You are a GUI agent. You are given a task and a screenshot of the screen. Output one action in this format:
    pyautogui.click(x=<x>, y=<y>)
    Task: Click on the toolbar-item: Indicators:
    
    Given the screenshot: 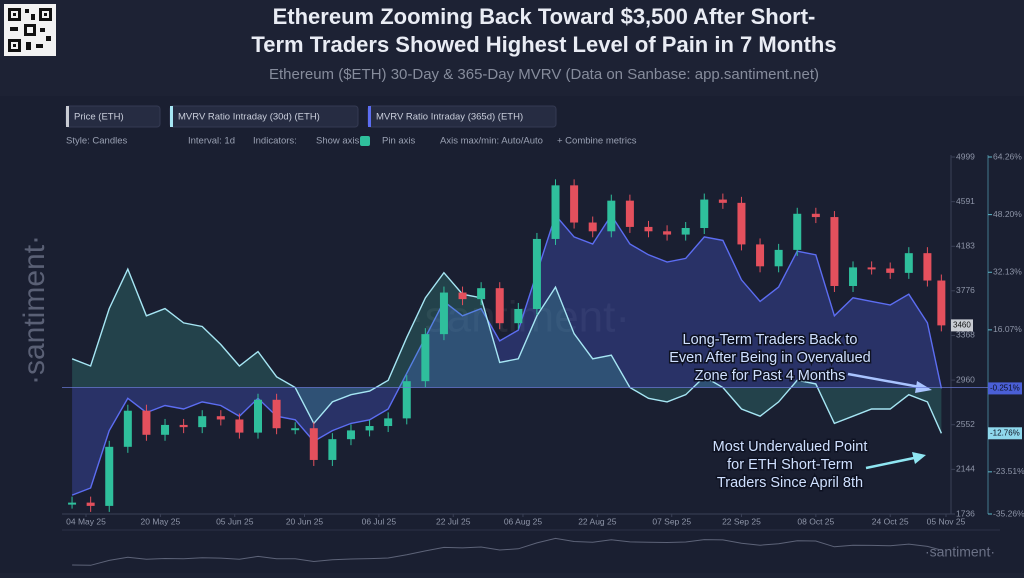 What is the action you would take?
    pyautogui.click(x=275, y=141)
    